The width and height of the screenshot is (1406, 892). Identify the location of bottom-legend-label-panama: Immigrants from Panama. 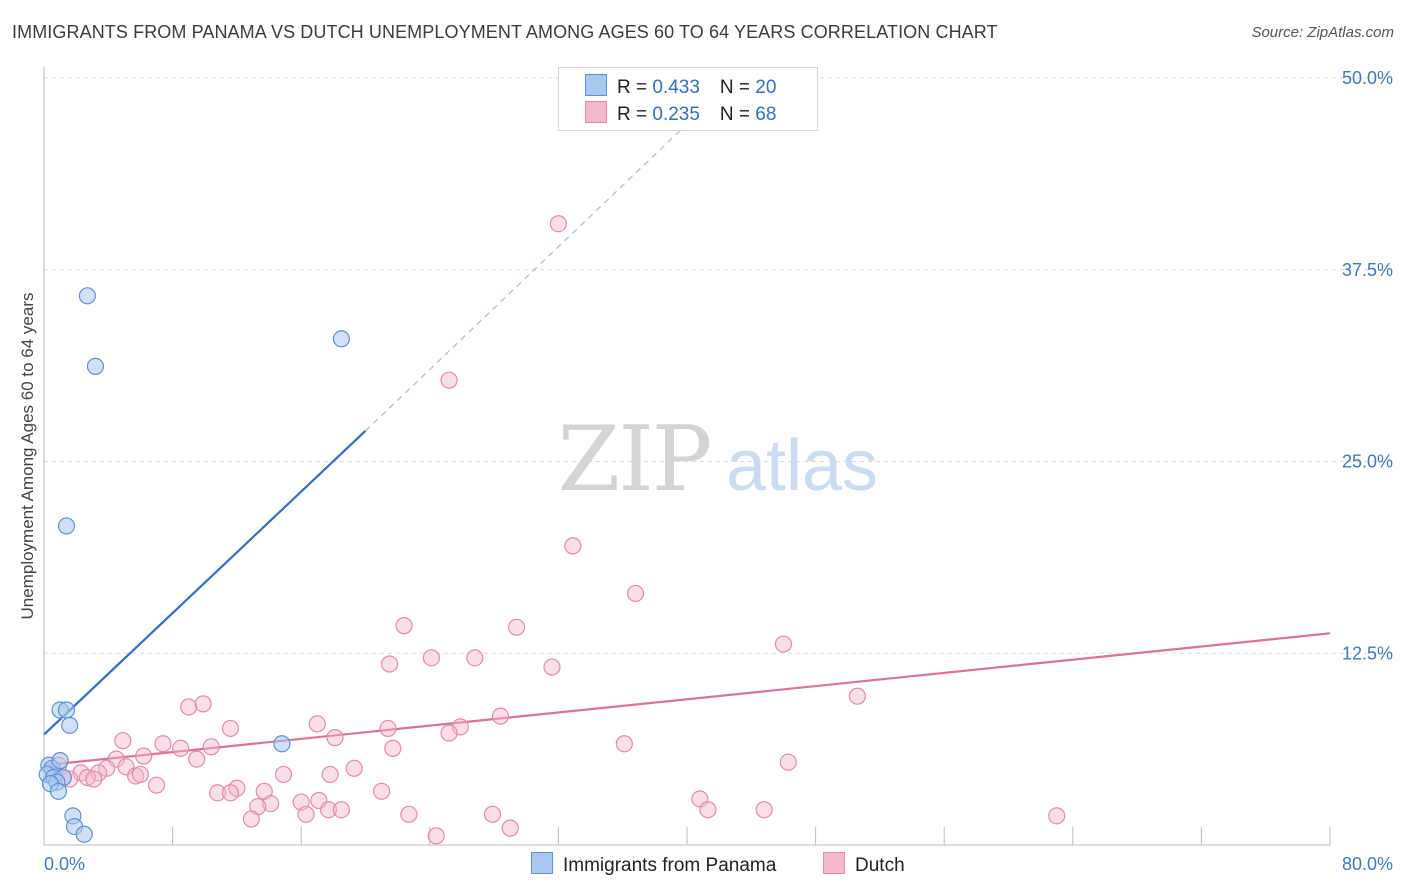
(670, 865).